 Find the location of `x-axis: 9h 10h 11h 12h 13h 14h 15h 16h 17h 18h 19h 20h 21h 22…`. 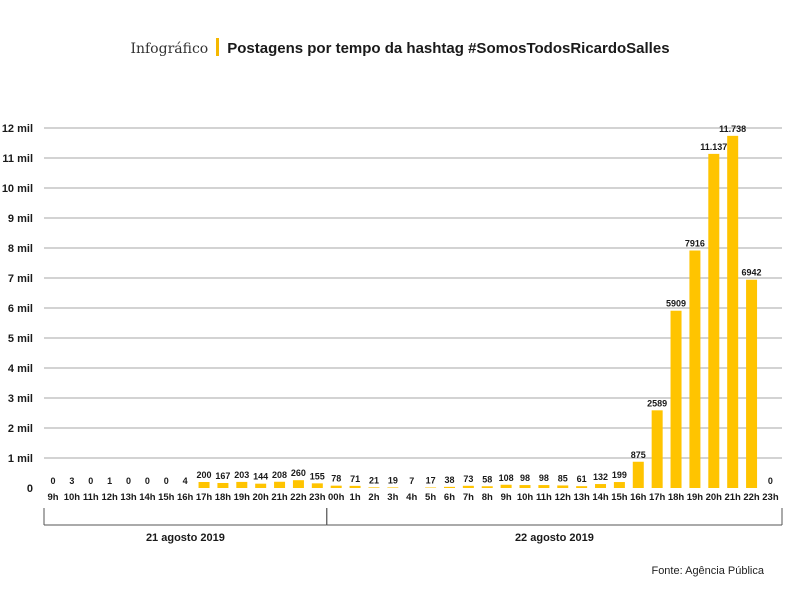

x-axis: 9h 10h 11h 12h 13h 14h 15h 16h 17h 18h 19h 20h 21h 22… is located at coordinates (412, 497).